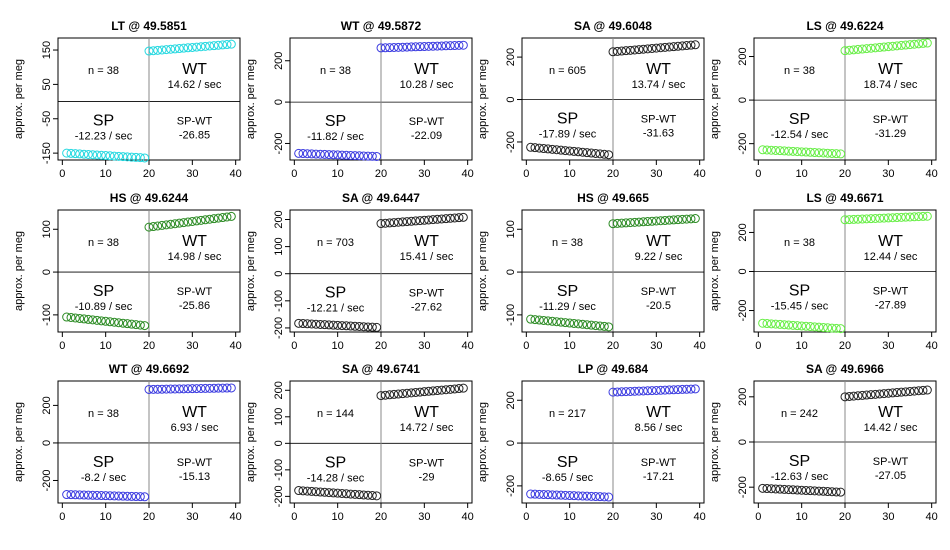 This screenshot has width=950, height=550. What do you see at coordinates (570, 517) in the screenshot?
I see `x-tick-label: 10` at bounding box center [570, 517].